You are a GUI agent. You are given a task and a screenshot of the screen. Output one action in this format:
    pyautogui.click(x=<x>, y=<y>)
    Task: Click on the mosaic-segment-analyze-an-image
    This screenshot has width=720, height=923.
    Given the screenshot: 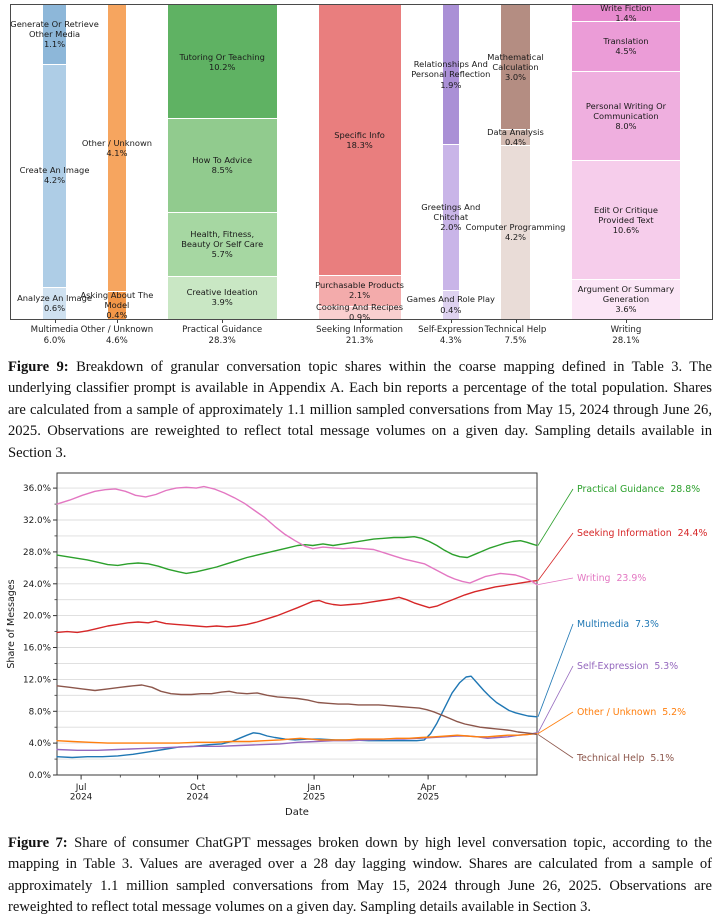 What is the action you would take?
    pyautogui.click(x=55, y=303)
    